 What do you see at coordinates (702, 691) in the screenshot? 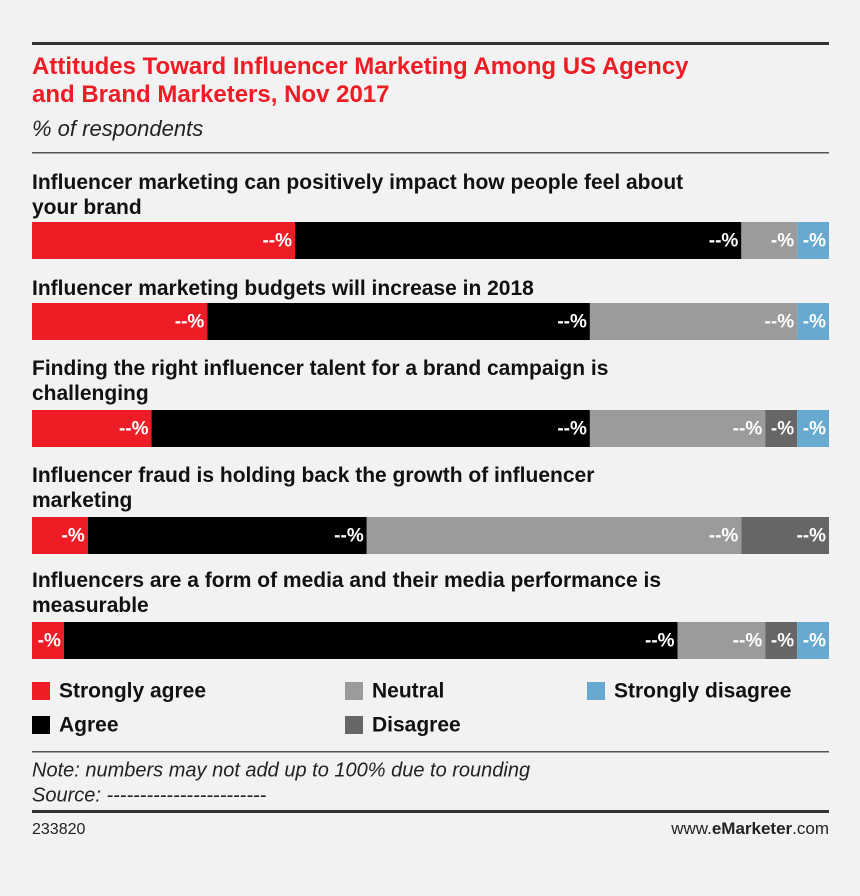
I see `legend-label: Strongly disagree` at bounding box center [702, 691].